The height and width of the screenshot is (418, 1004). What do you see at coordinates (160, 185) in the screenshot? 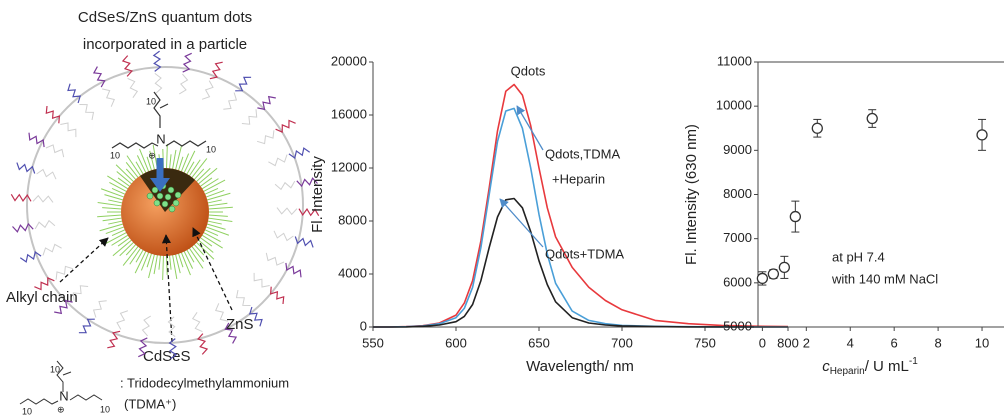
I see `insertion-arrowhead` at bounding box center [160, 185].